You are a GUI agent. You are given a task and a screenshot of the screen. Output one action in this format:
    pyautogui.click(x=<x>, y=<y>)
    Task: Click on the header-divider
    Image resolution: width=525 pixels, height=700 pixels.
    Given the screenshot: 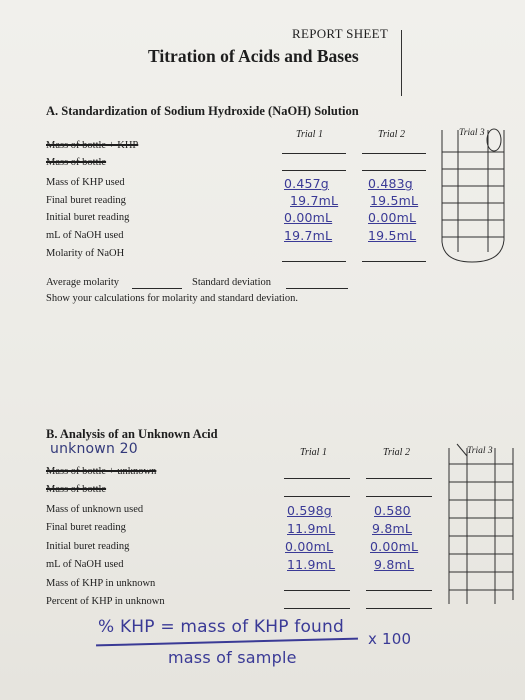 What is the action you would take?
    pyautogui.click(x=401, y=63)
    